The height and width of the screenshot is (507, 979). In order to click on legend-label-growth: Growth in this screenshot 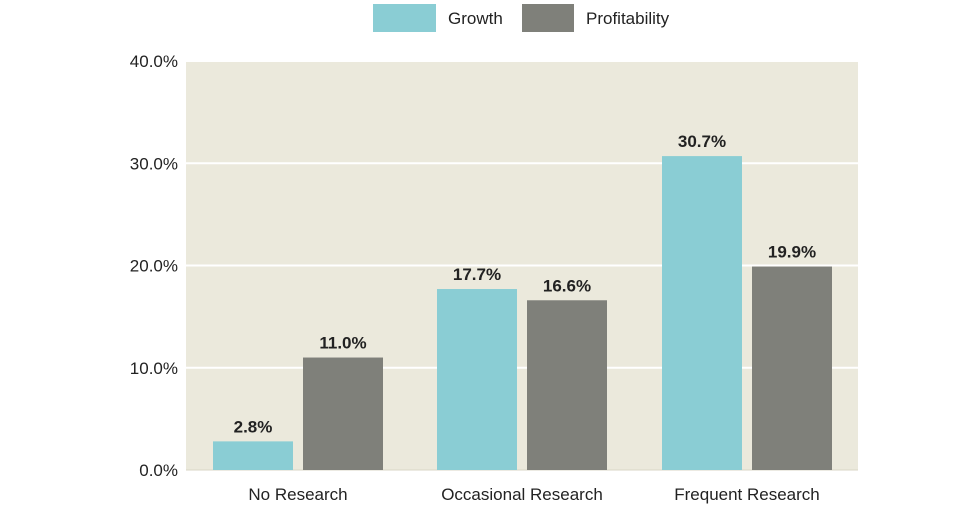, I will do `click(475, 18)`.